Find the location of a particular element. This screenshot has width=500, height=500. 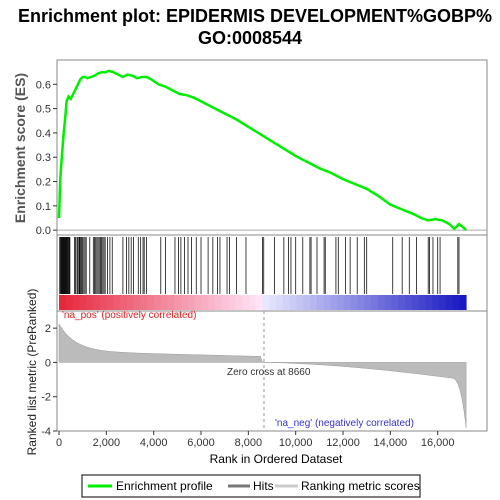

es-tick-label: 0.3 is located at coordinates (43, 158).